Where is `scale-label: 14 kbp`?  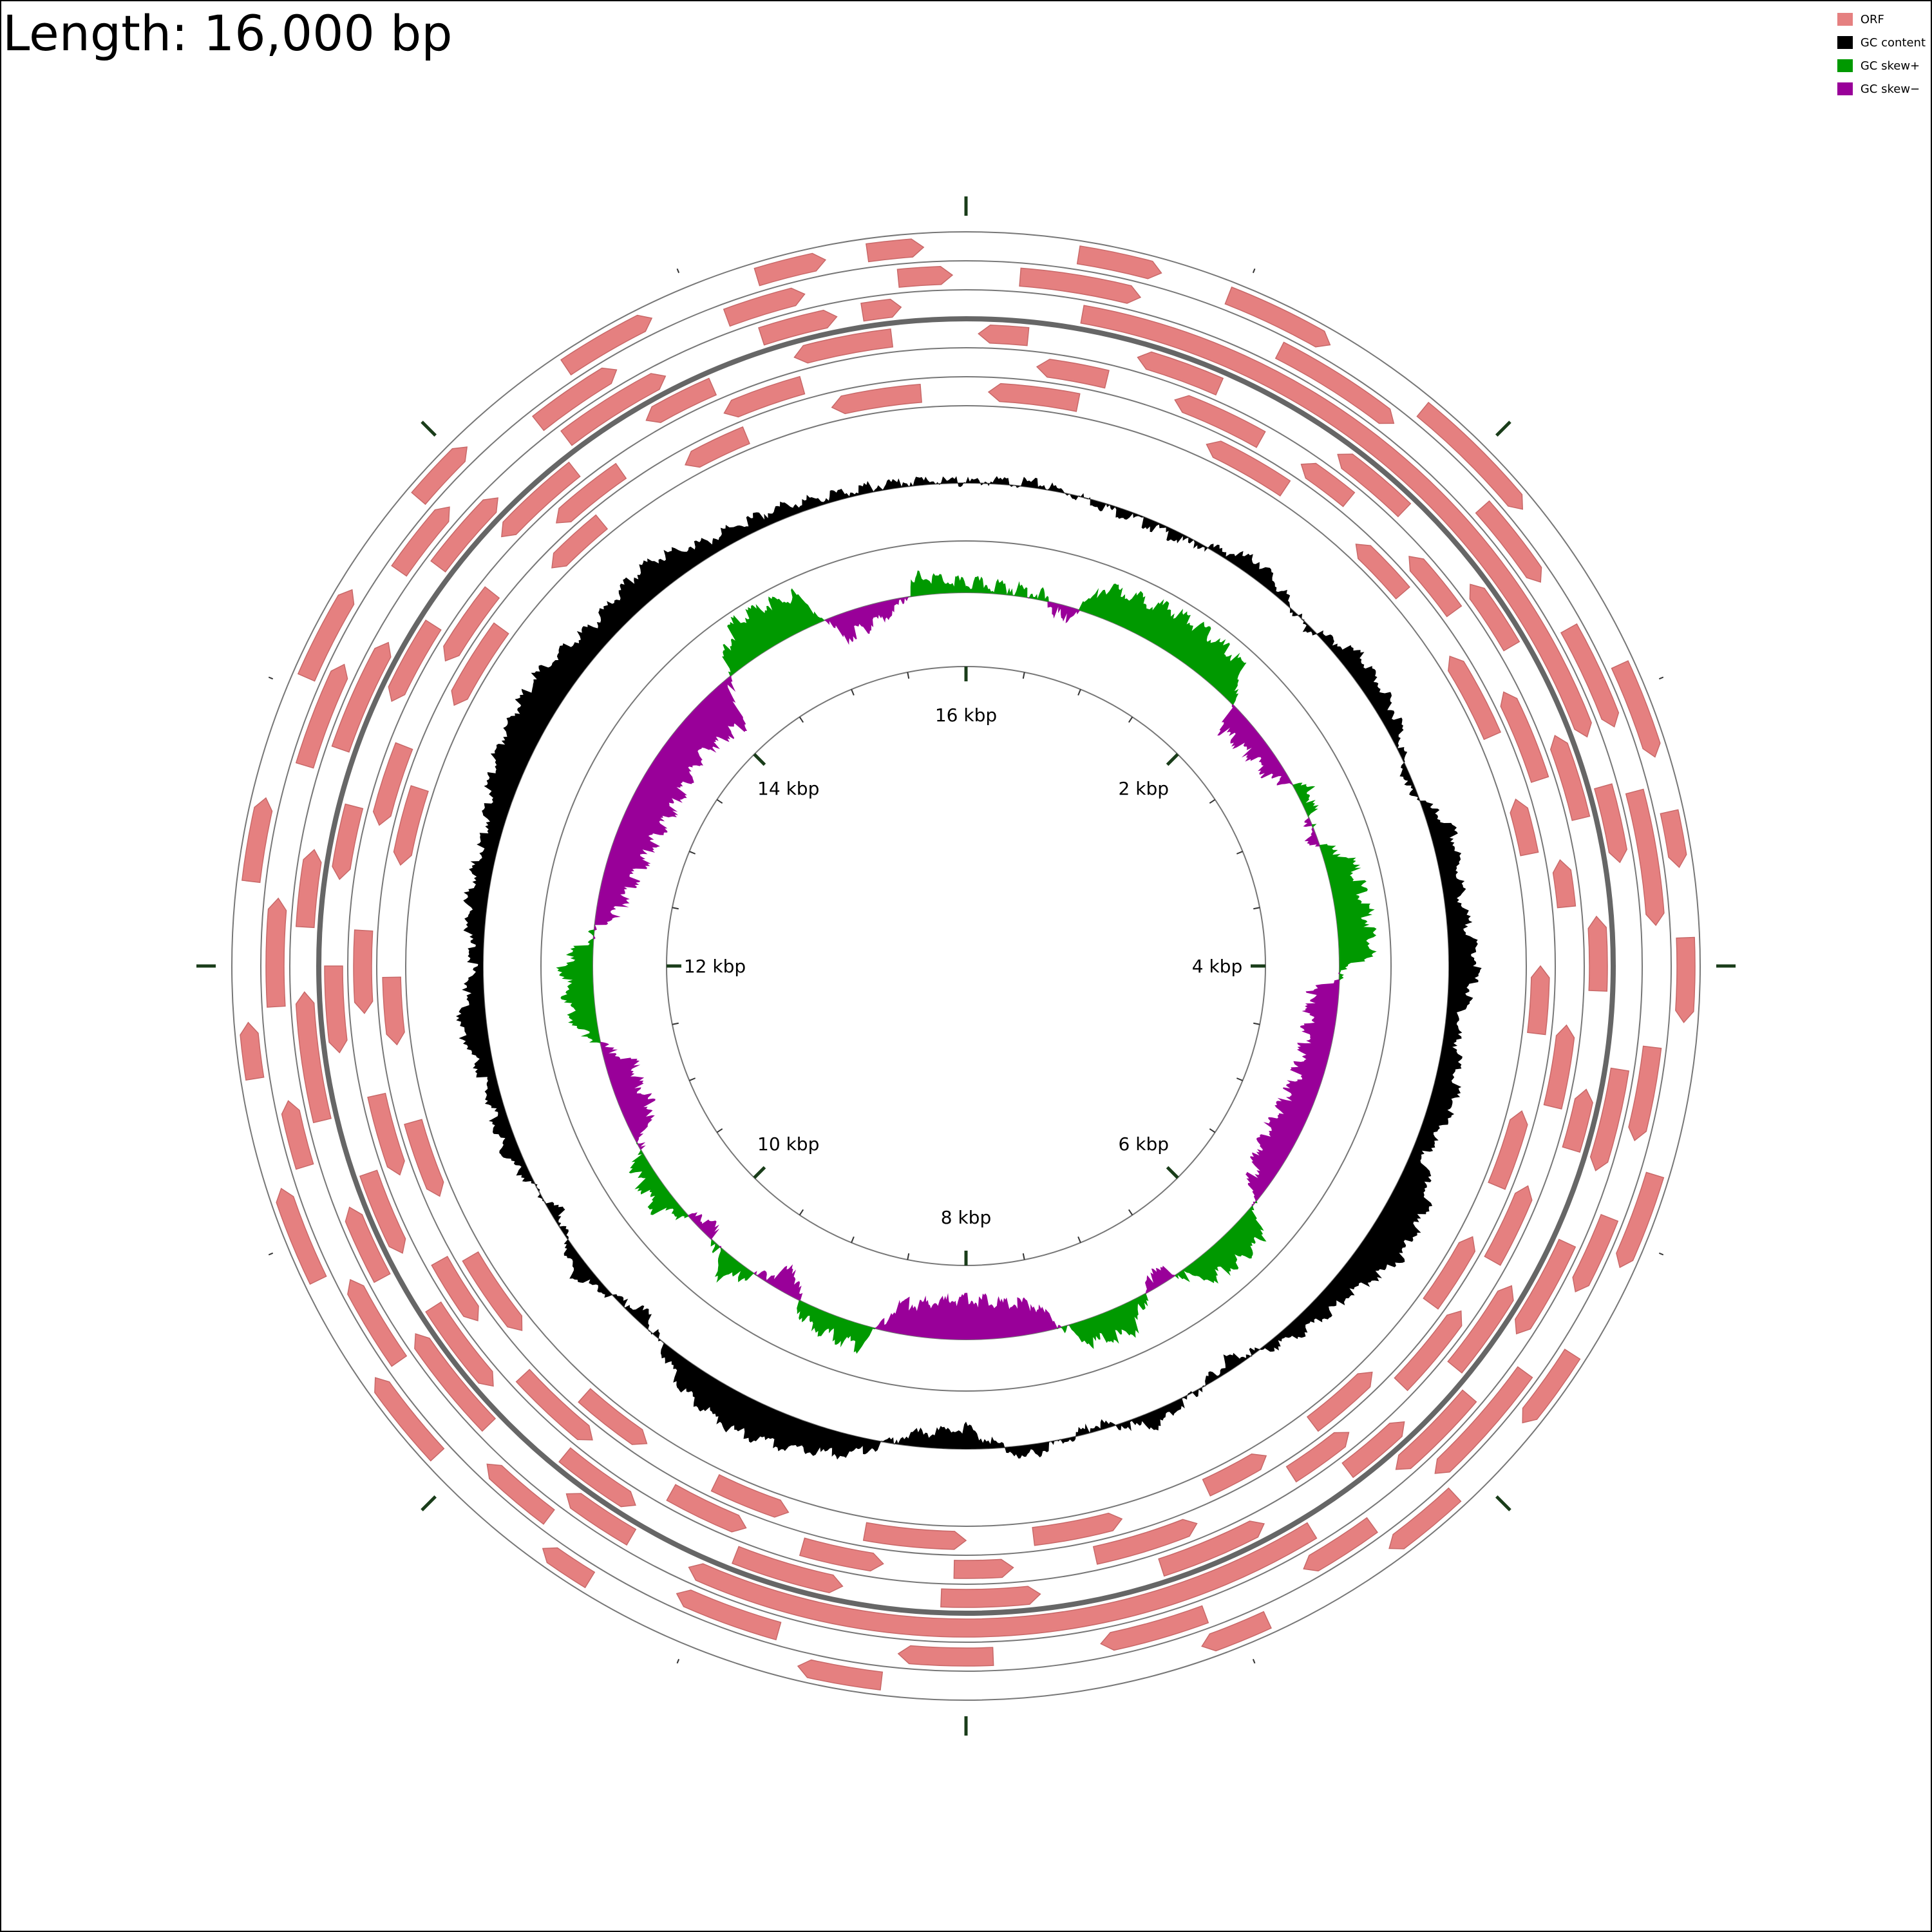 scale-label: 14 kbp is located at coordinates (788, 788).